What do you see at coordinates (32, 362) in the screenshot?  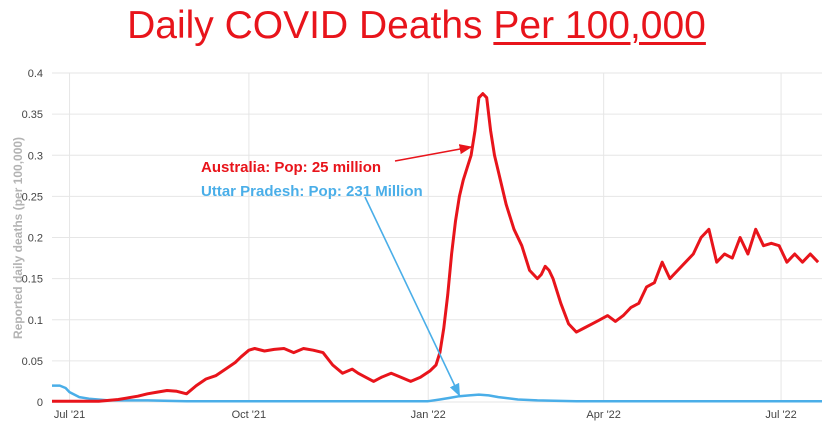 I see `y-tick-label: 0.05` at bounding box center [32, 362].